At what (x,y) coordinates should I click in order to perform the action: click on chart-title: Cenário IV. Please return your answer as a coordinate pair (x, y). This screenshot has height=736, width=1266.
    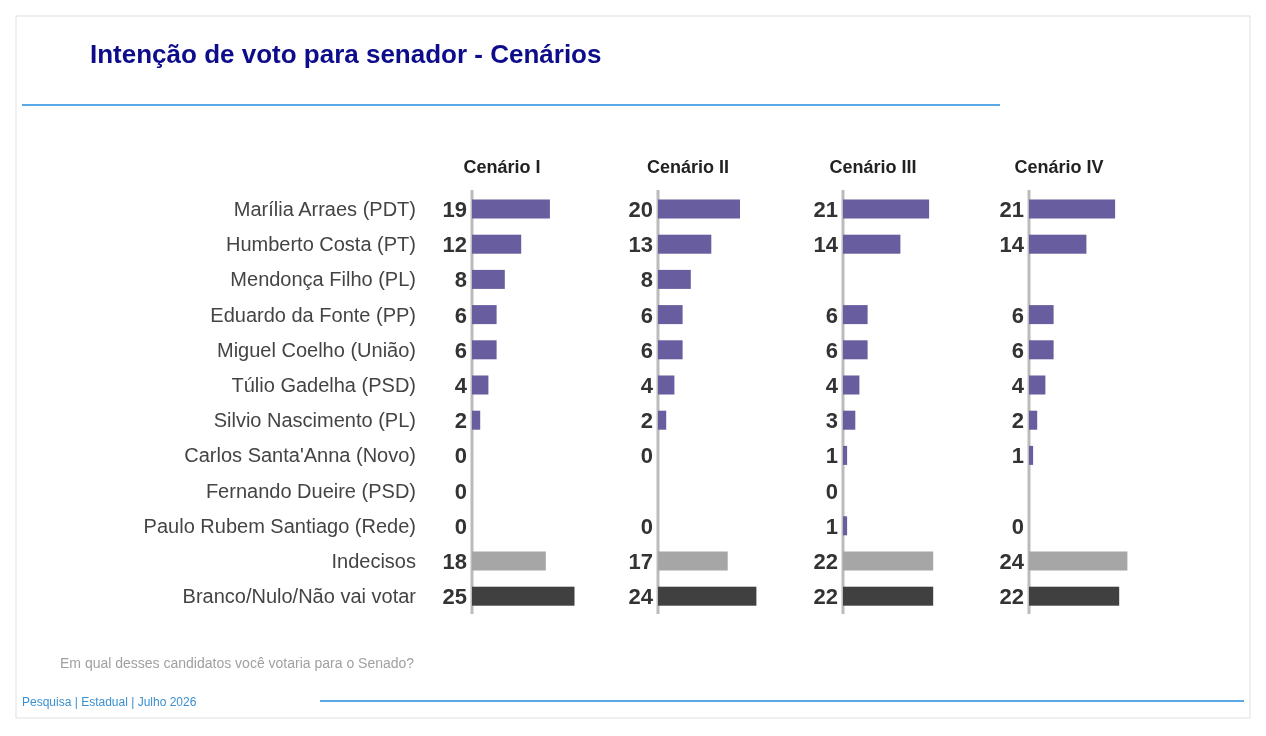
    Looking at the image, I should click on (1059, 167).